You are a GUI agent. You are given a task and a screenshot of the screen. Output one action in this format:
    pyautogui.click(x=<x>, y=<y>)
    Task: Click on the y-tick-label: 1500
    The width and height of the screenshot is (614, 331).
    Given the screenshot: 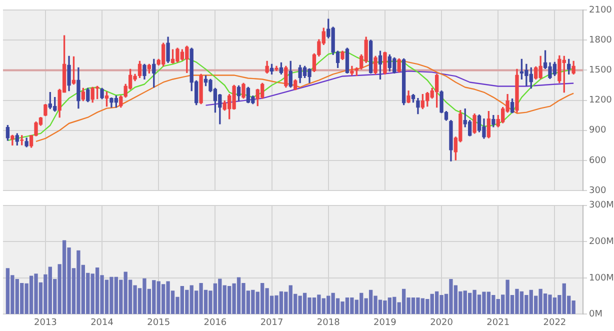 What is the action you would take?
    pyautogui.click(x=600, y=71)
    